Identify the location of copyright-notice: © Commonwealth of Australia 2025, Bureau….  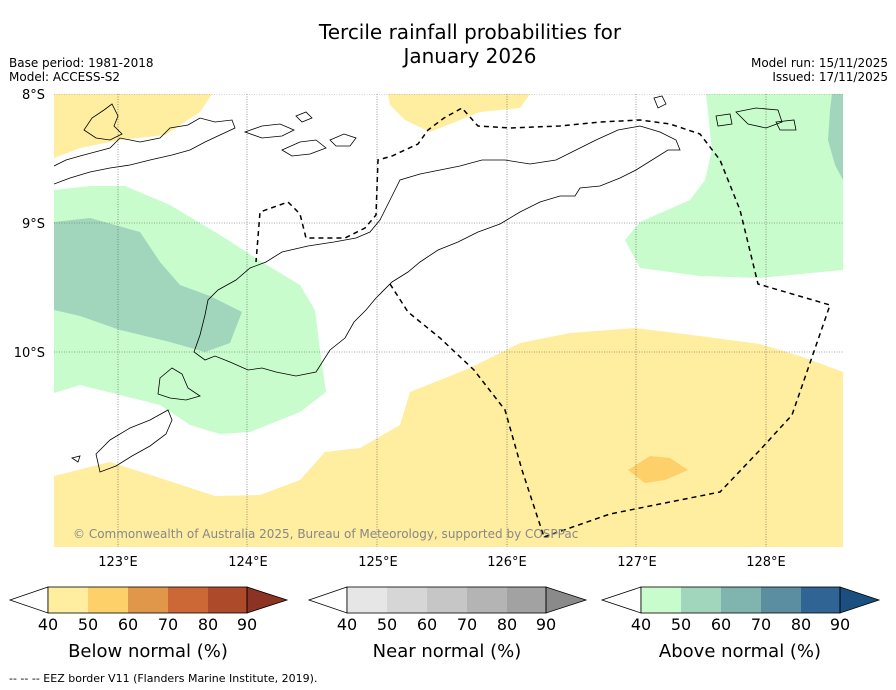
(326, 534).